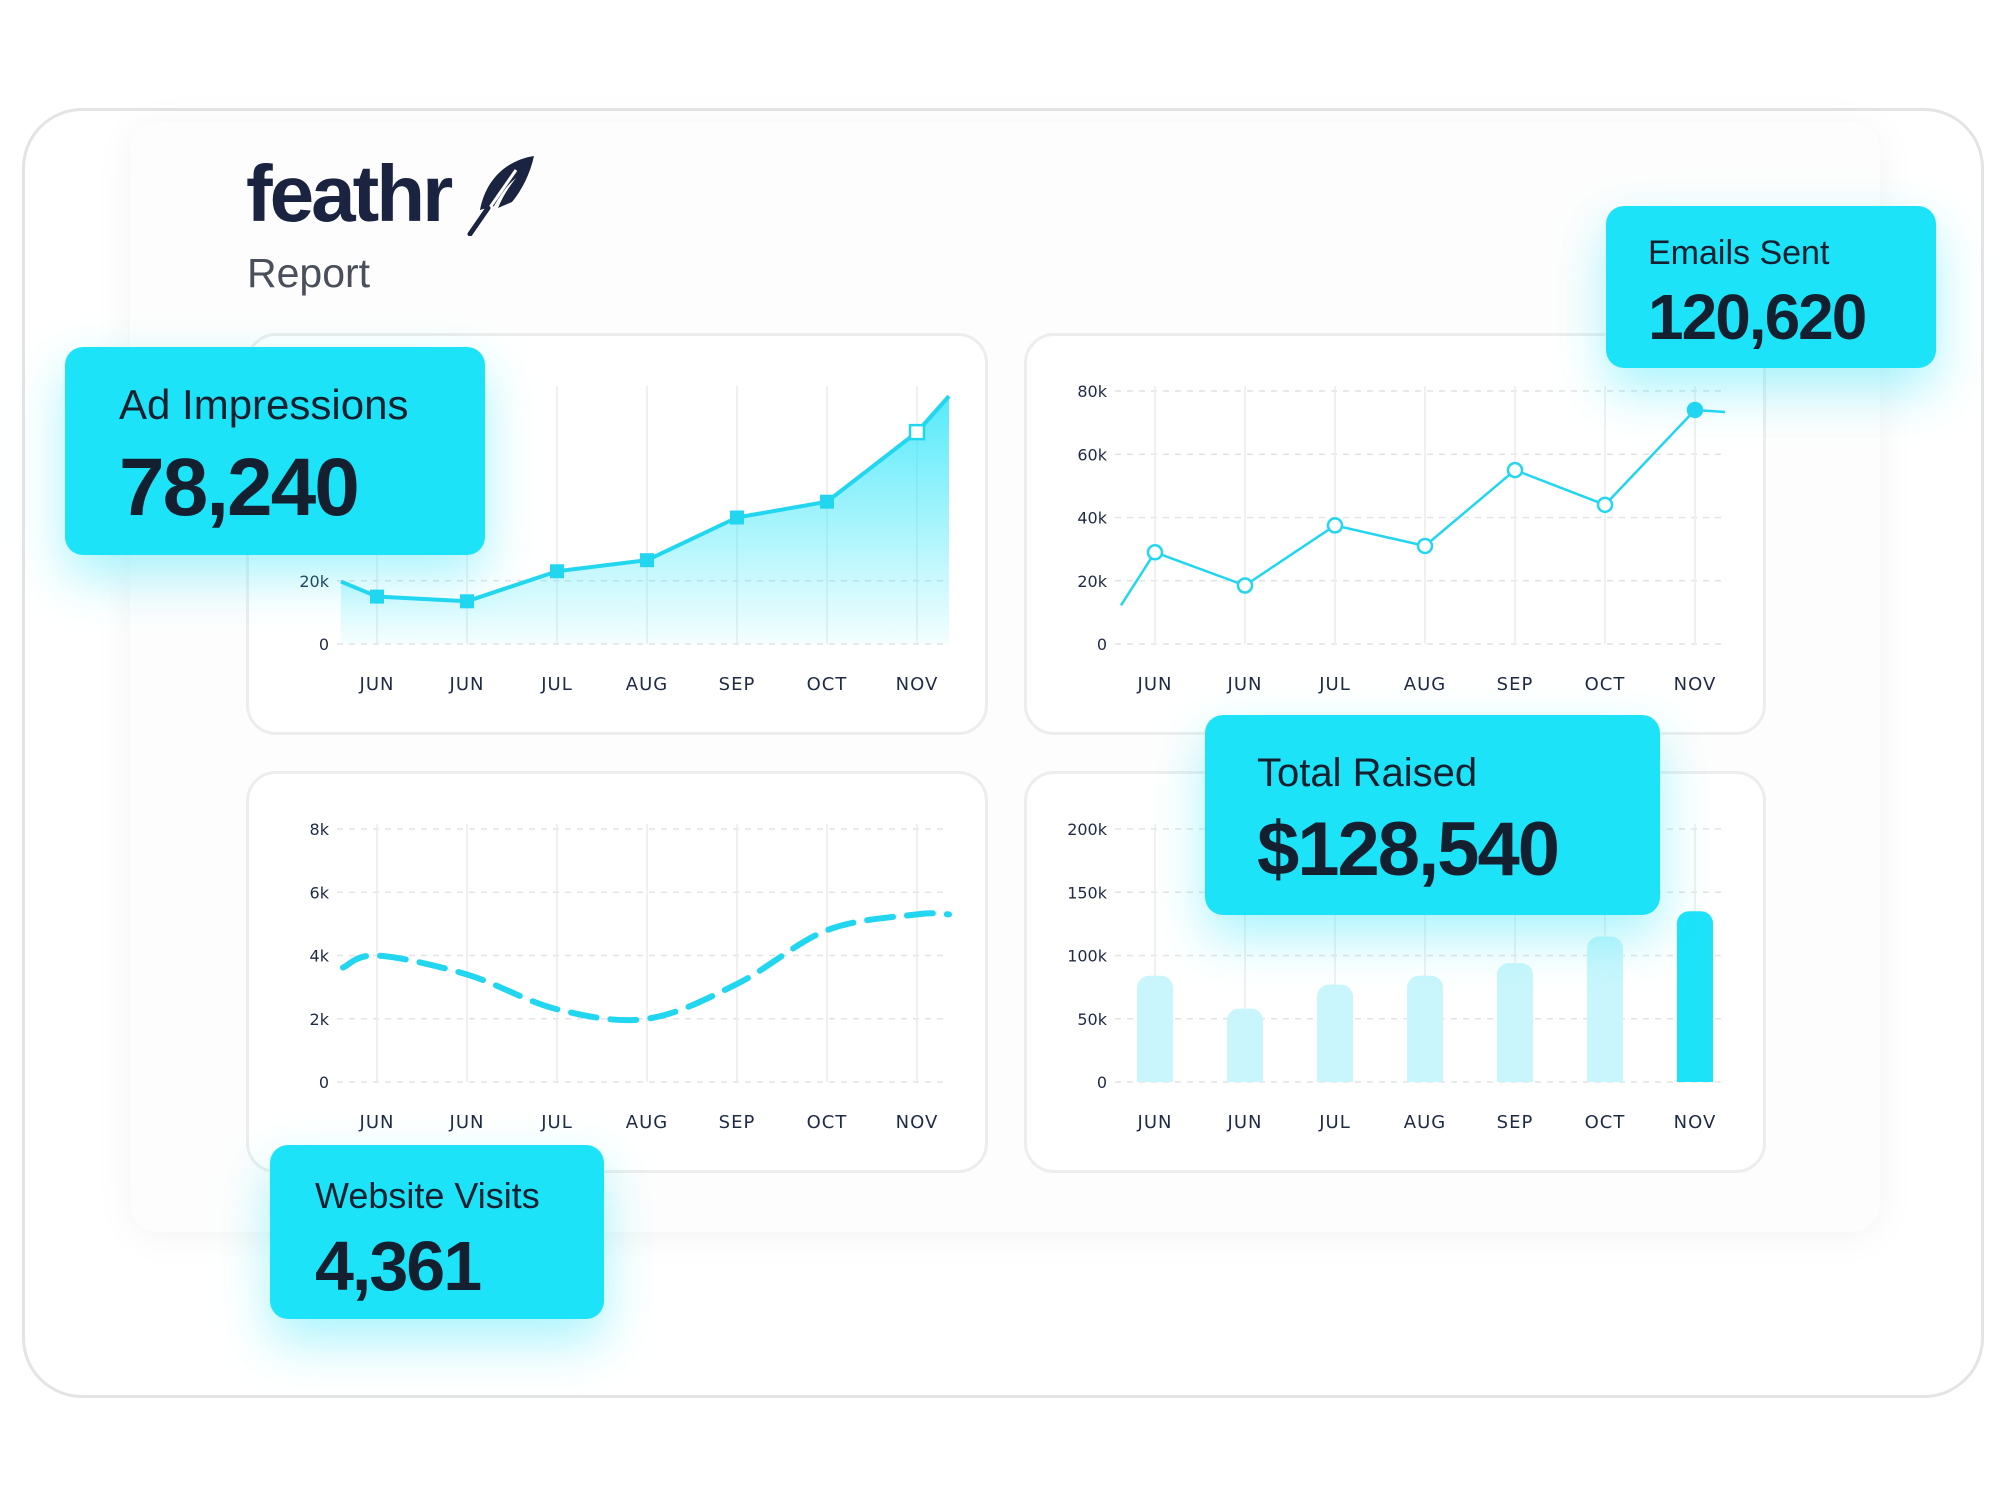 The image size is (2000, 1500). Describe the element at coordinates (427, 1195) in the screenshot. I see `kpi-label: Website Visits` at that location.